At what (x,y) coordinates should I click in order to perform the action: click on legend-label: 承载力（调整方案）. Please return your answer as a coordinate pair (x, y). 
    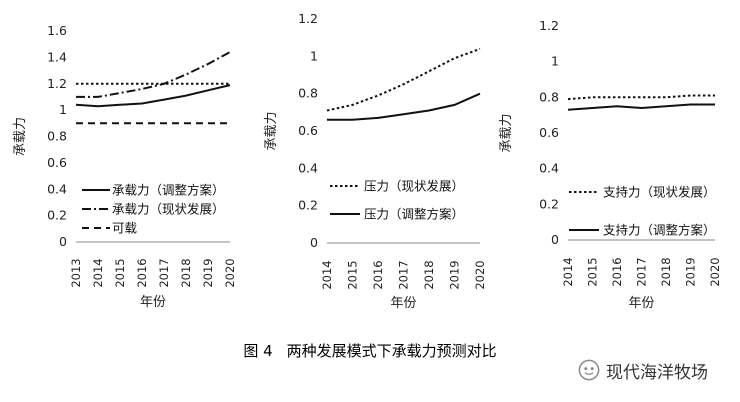
    Looking at the image, I should click on (168, 190).